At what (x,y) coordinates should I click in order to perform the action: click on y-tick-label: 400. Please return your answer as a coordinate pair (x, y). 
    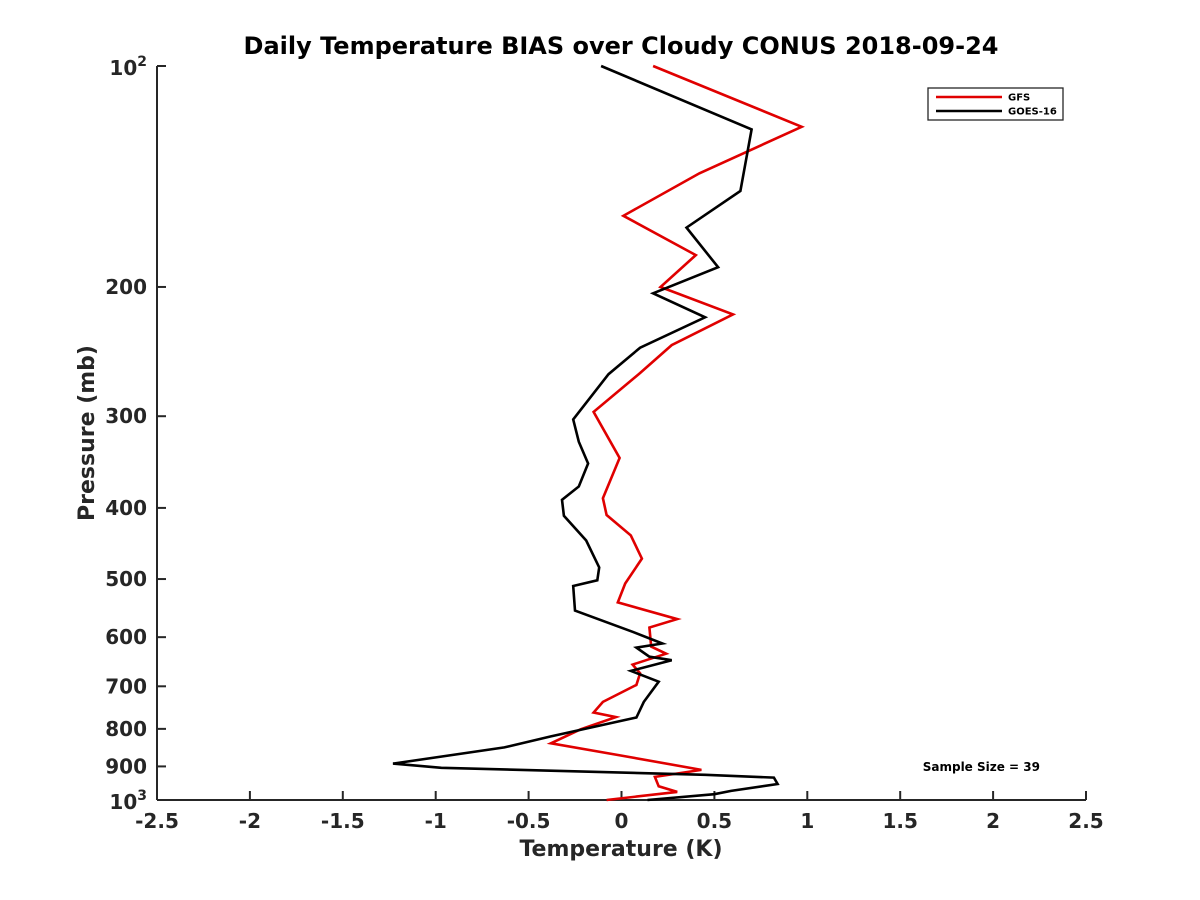
    Looking at the image, I should click on (126, 508).